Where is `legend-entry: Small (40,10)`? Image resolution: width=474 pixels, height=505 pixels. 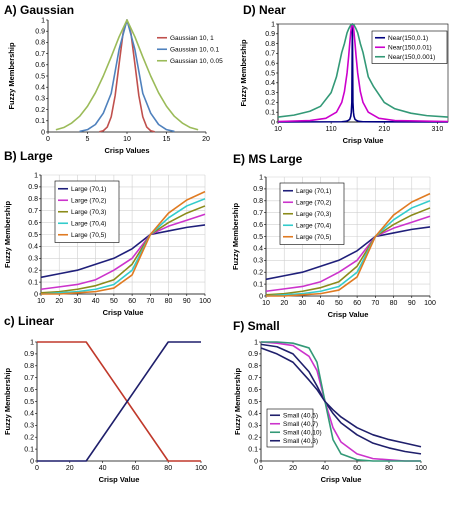 legend-entry: Small (40,10) is located at coordinates (302, 433).